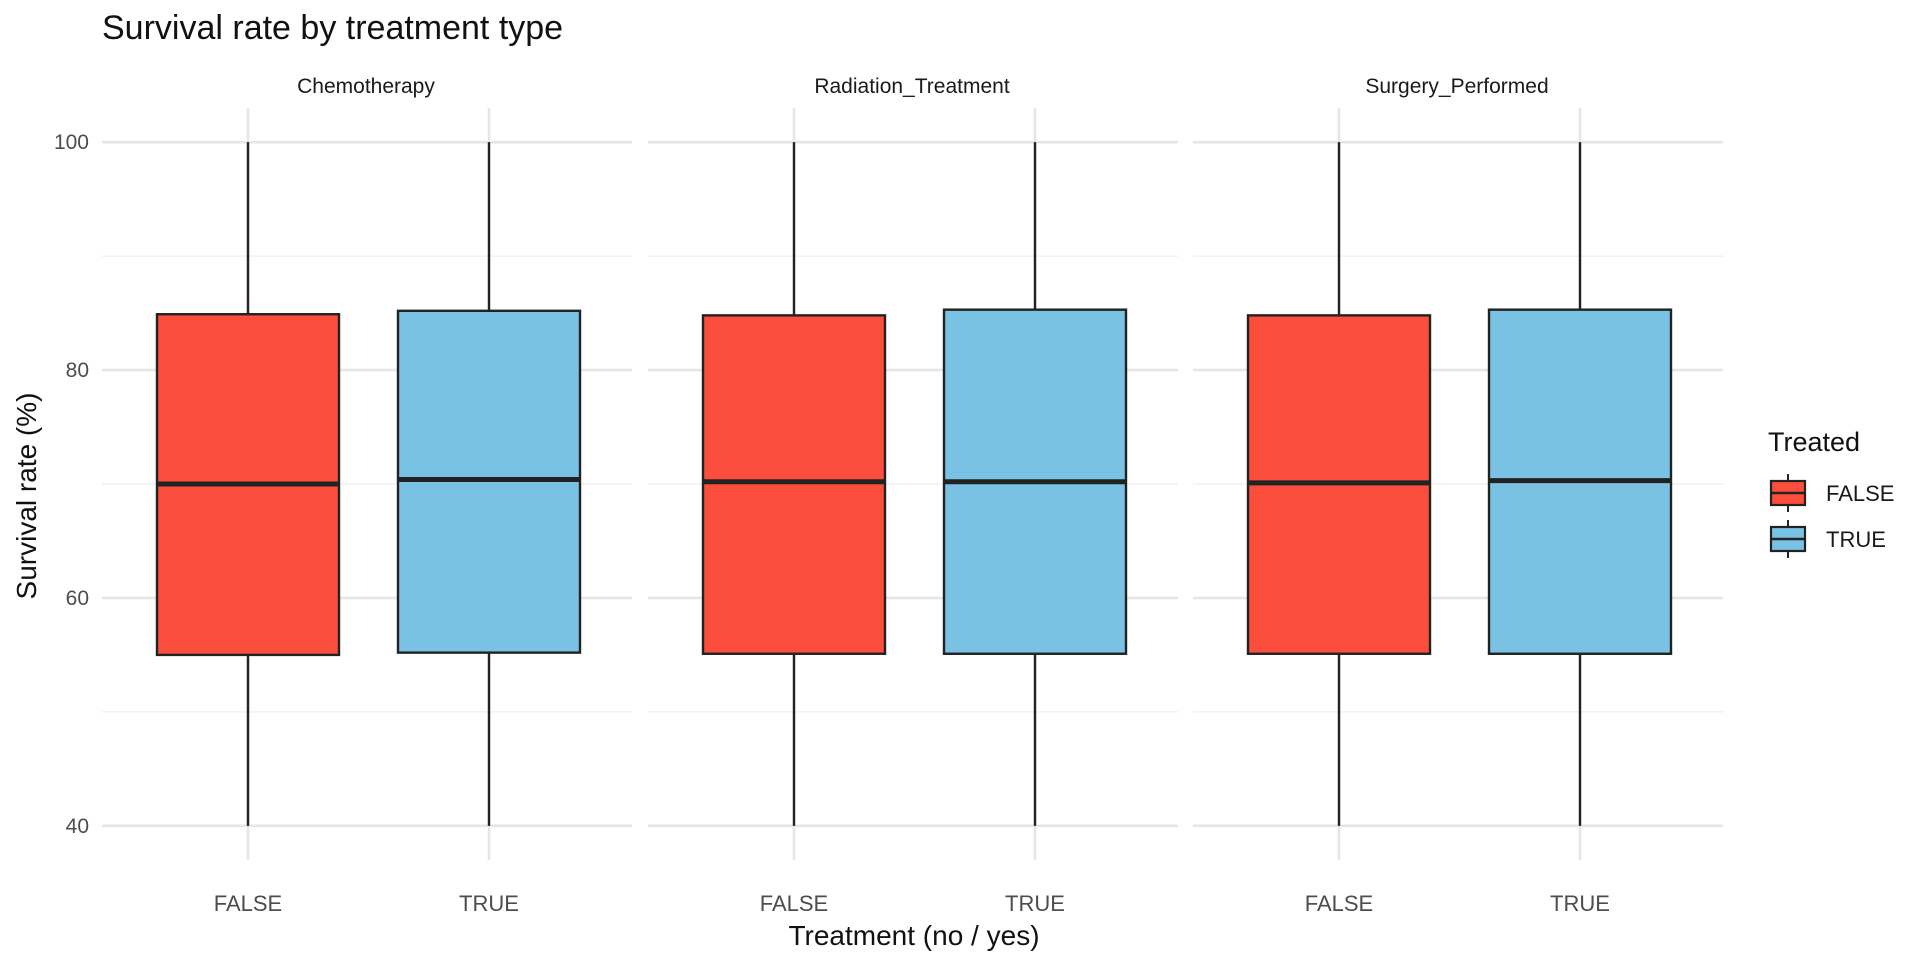 The width and height of the screenshot is (1920, 960). I want to click on legend-item: TRUE, so click(1827, 539).